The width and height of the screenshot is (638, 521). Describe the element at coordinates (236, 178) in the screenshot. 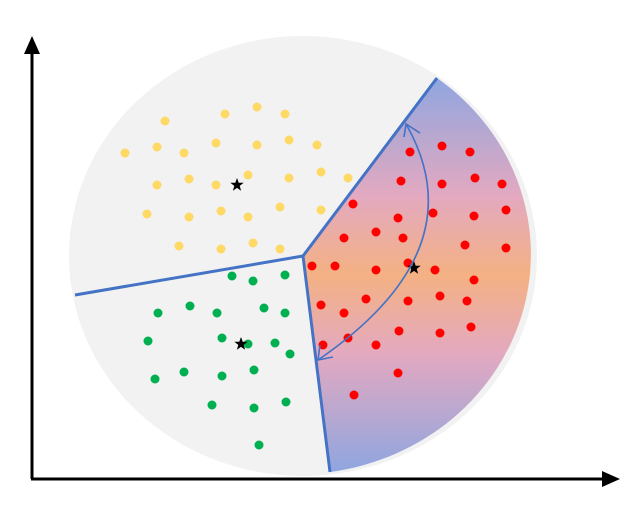

I see `yellow-cluster` at that location.